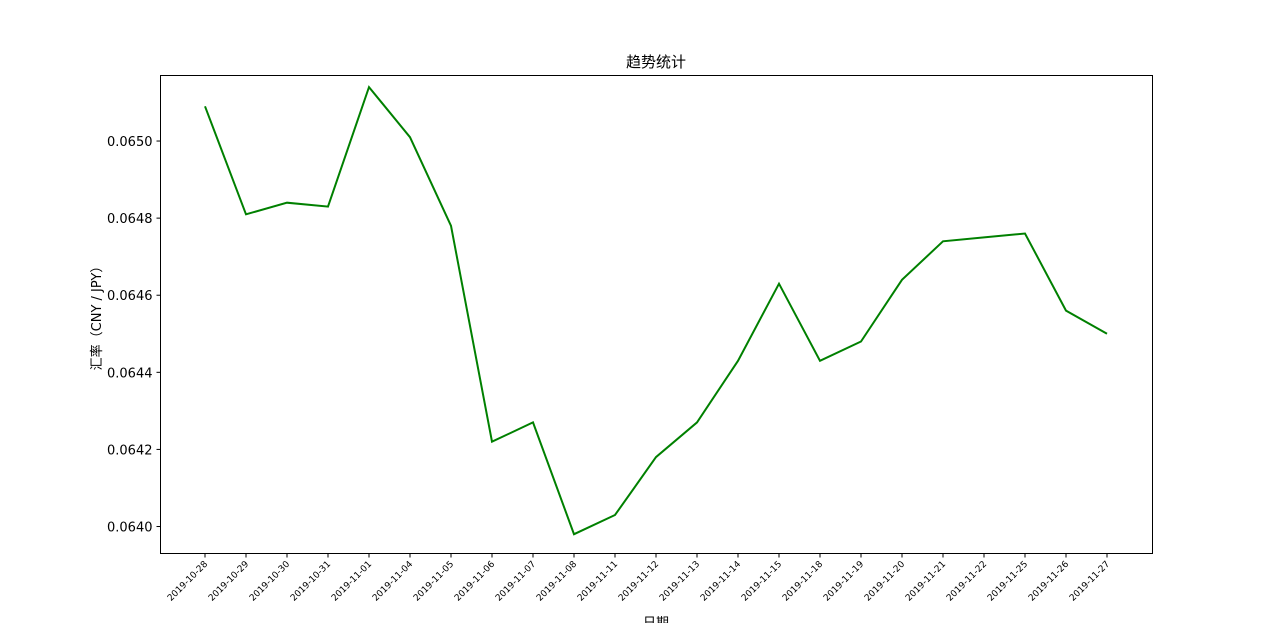  Describe the element at coordinates (270, 581) in the screenshot. I see `x-tick-label: 2019-10-30` at that location.